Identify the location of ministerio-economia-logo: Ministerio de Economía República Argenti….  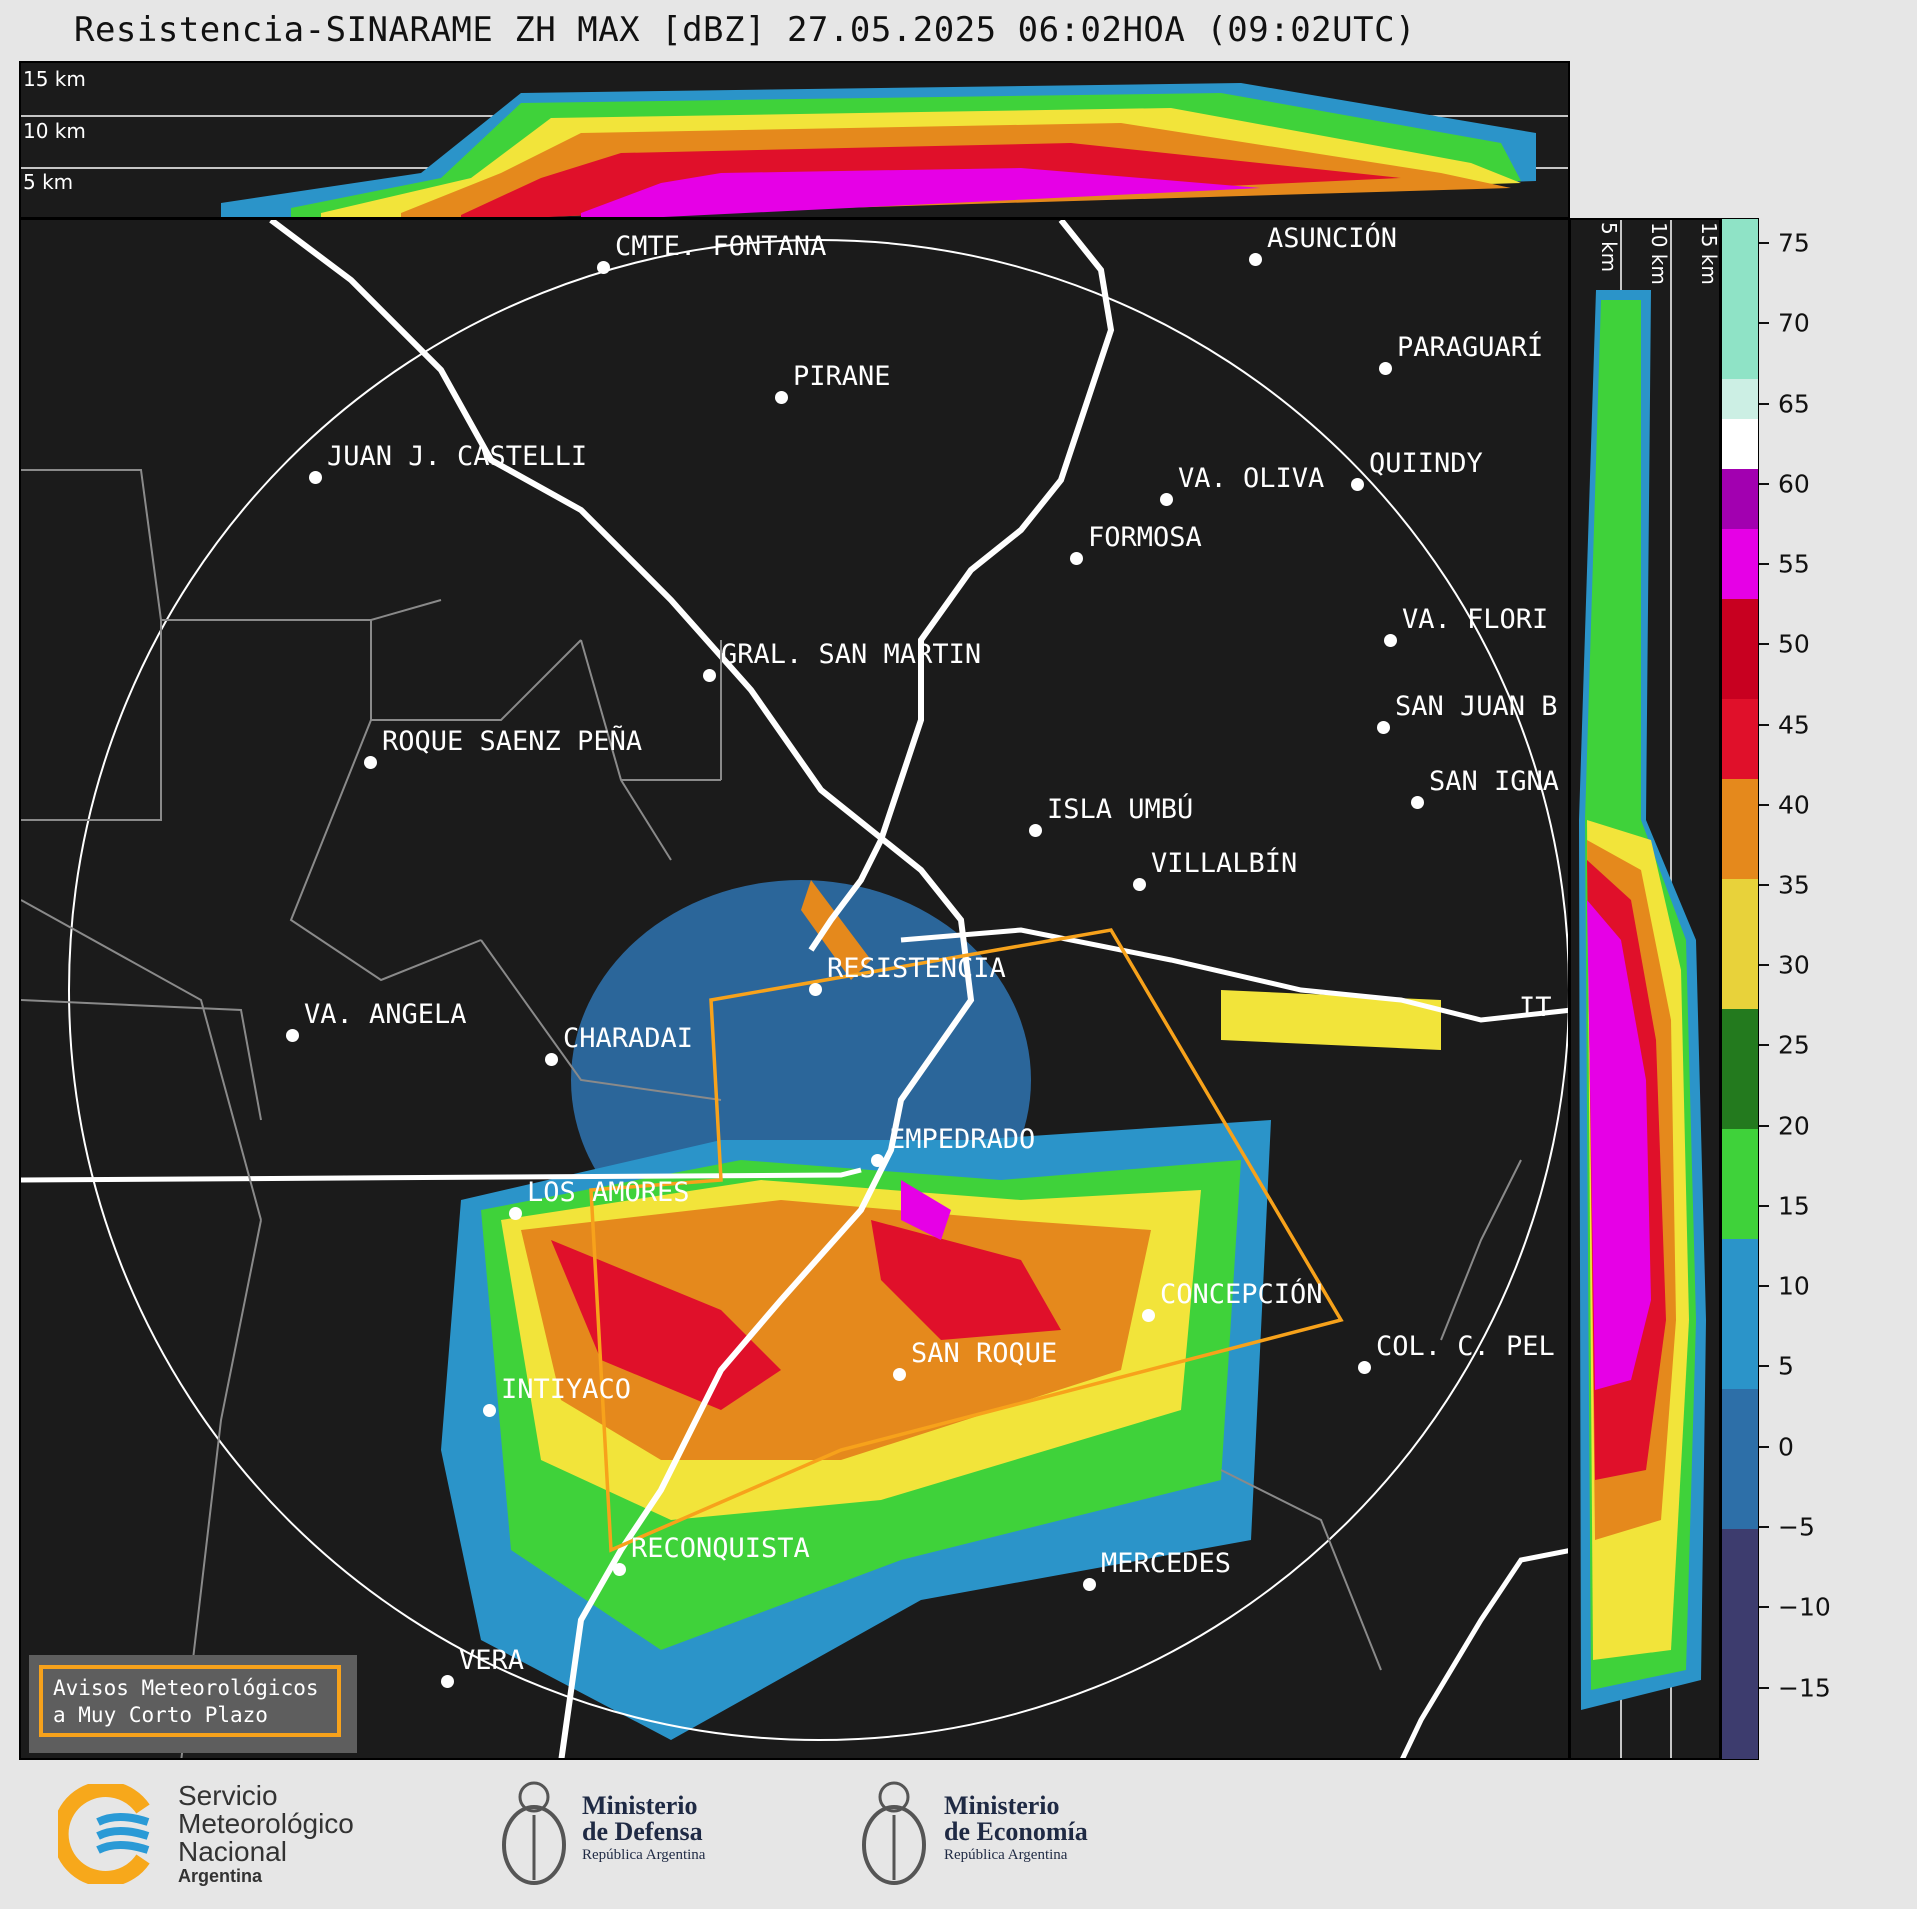
(989, 1835).